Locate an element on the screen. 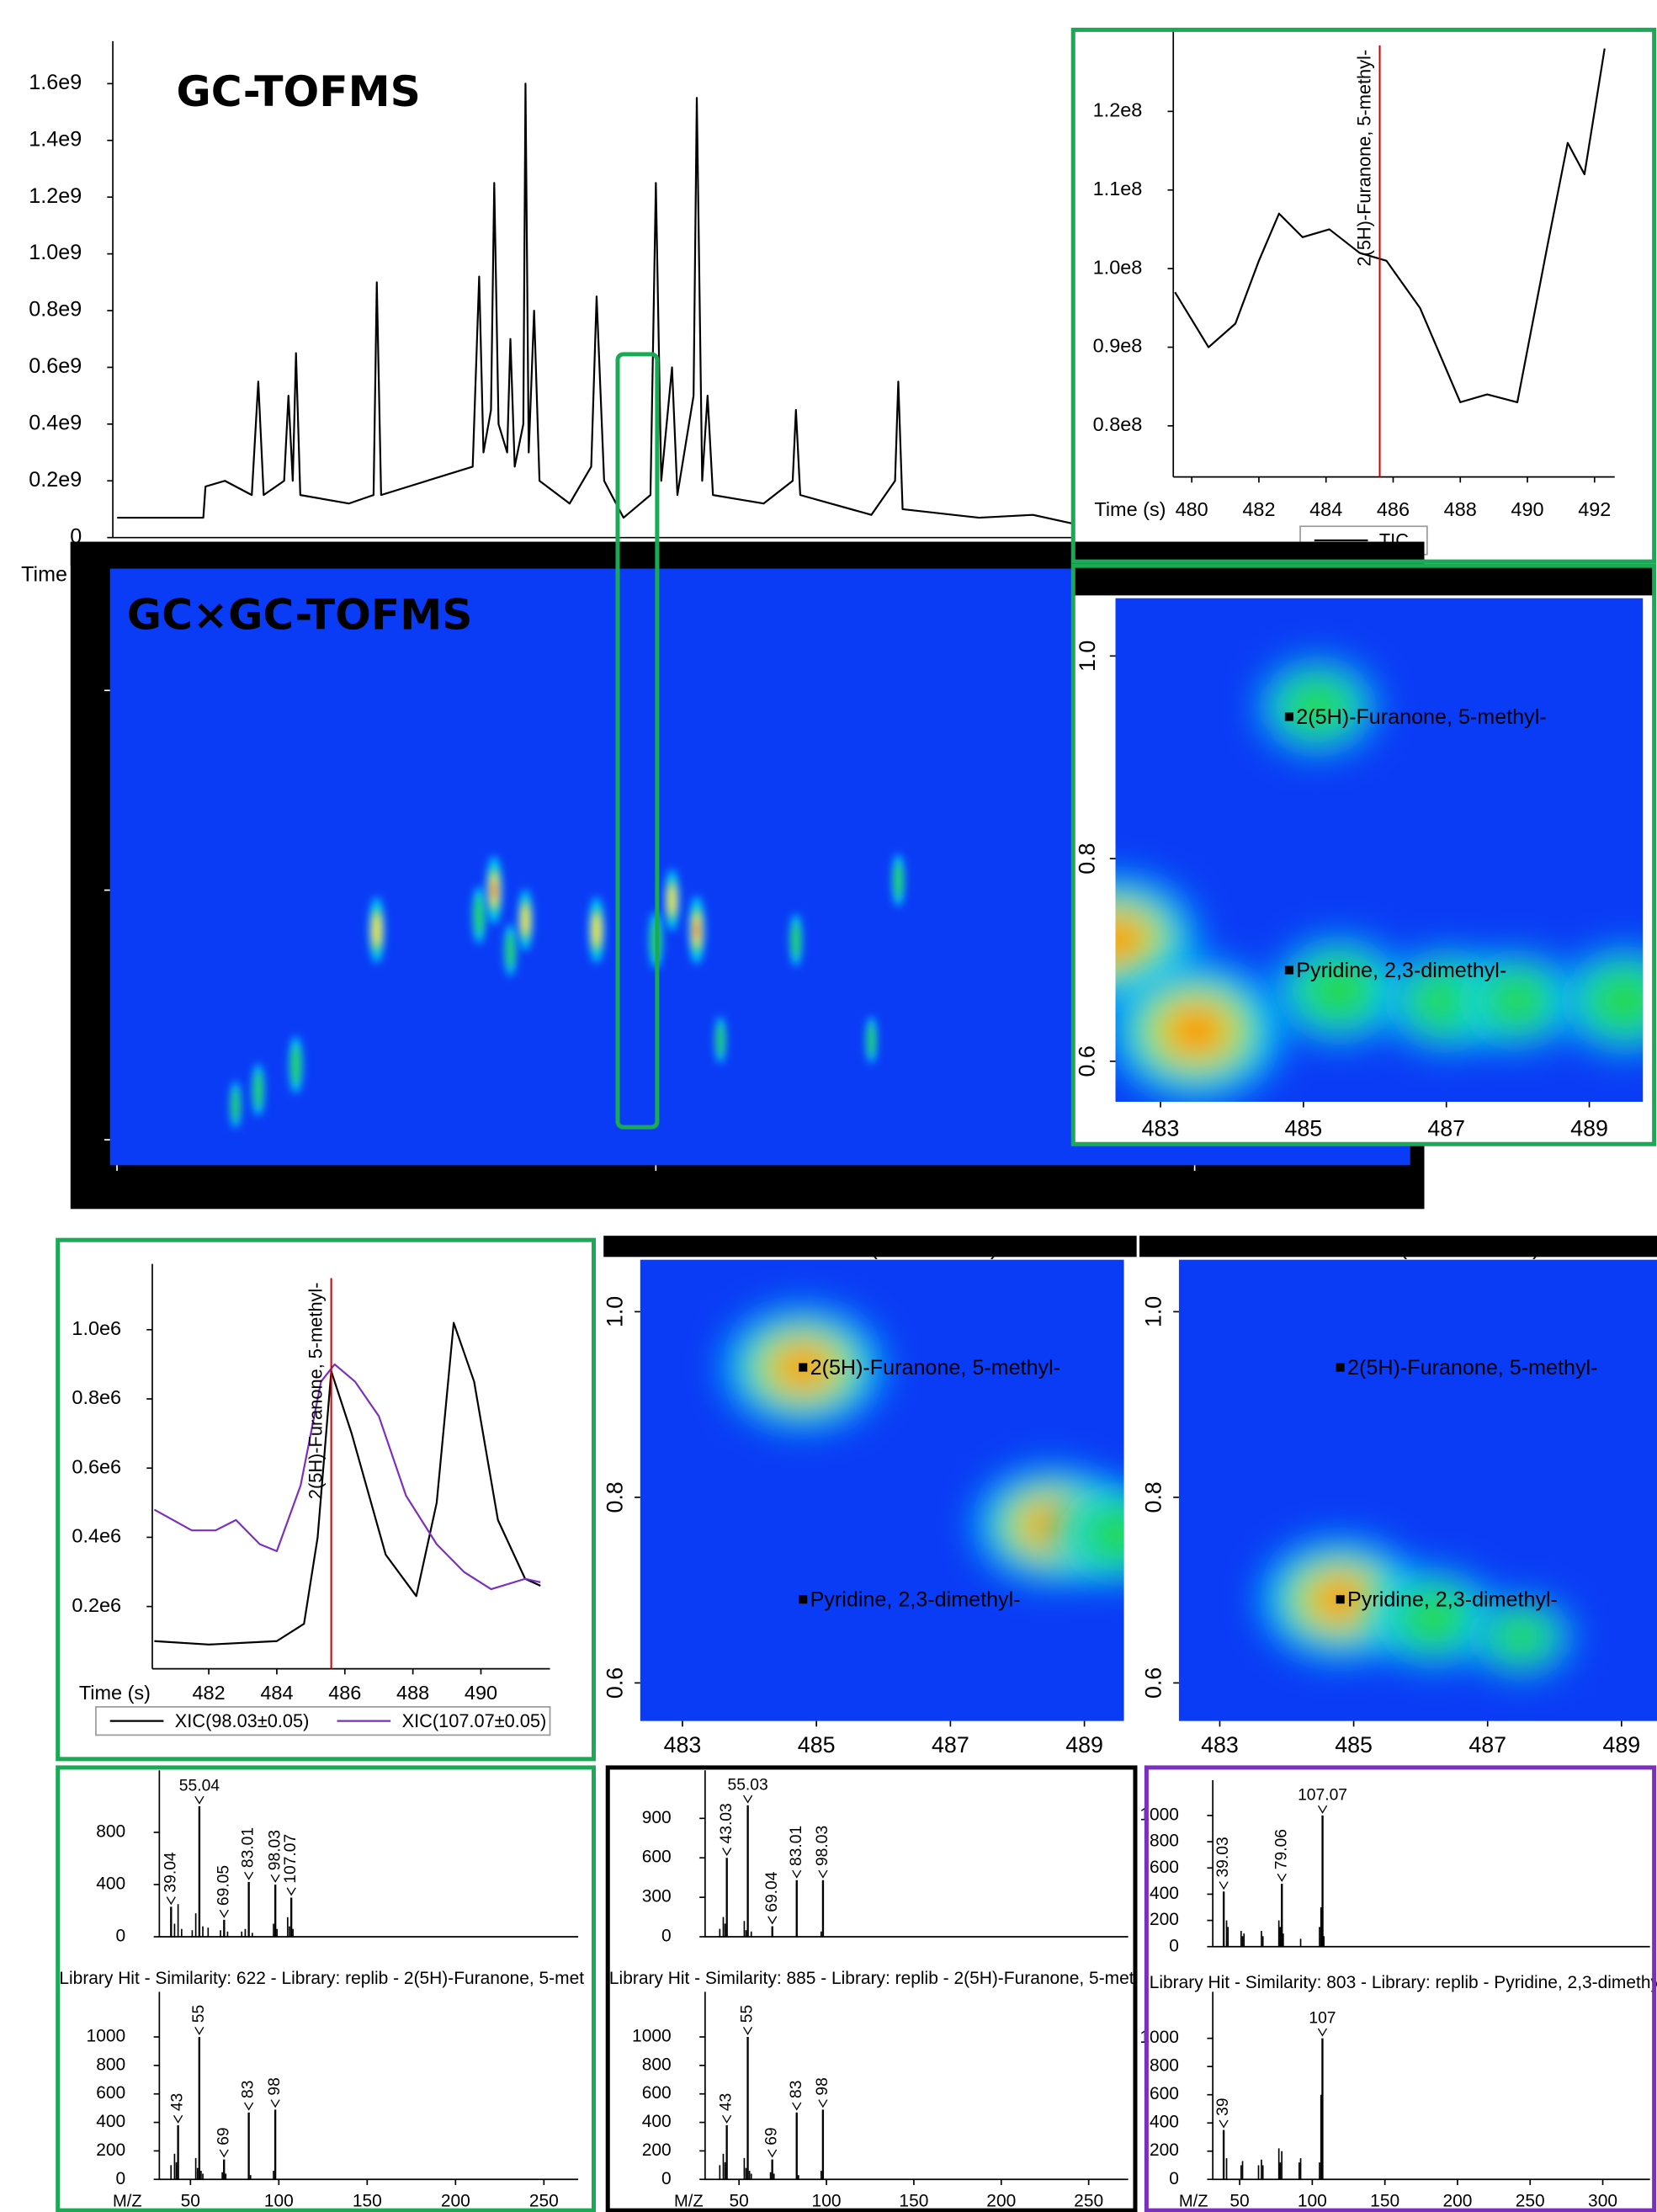 The width and height of the screenshot is (1657, 2212). y-tick-label: 0.2e6 is located at coordinates (96, 1605).